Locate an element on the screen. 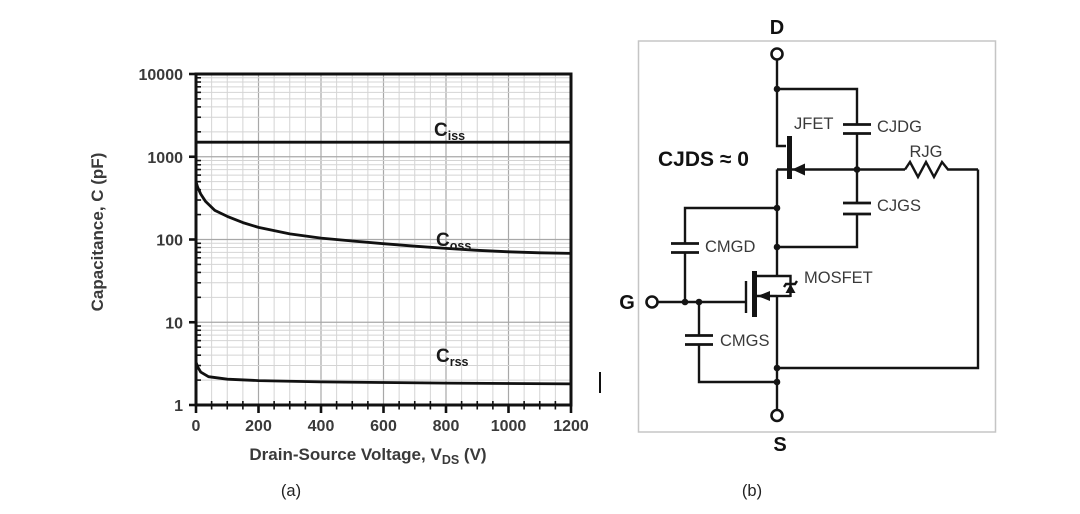 Image resolution: width=1080 pixels, height=514 pixels. curve-label-crss: Crss is located at coordinates (452, 357).